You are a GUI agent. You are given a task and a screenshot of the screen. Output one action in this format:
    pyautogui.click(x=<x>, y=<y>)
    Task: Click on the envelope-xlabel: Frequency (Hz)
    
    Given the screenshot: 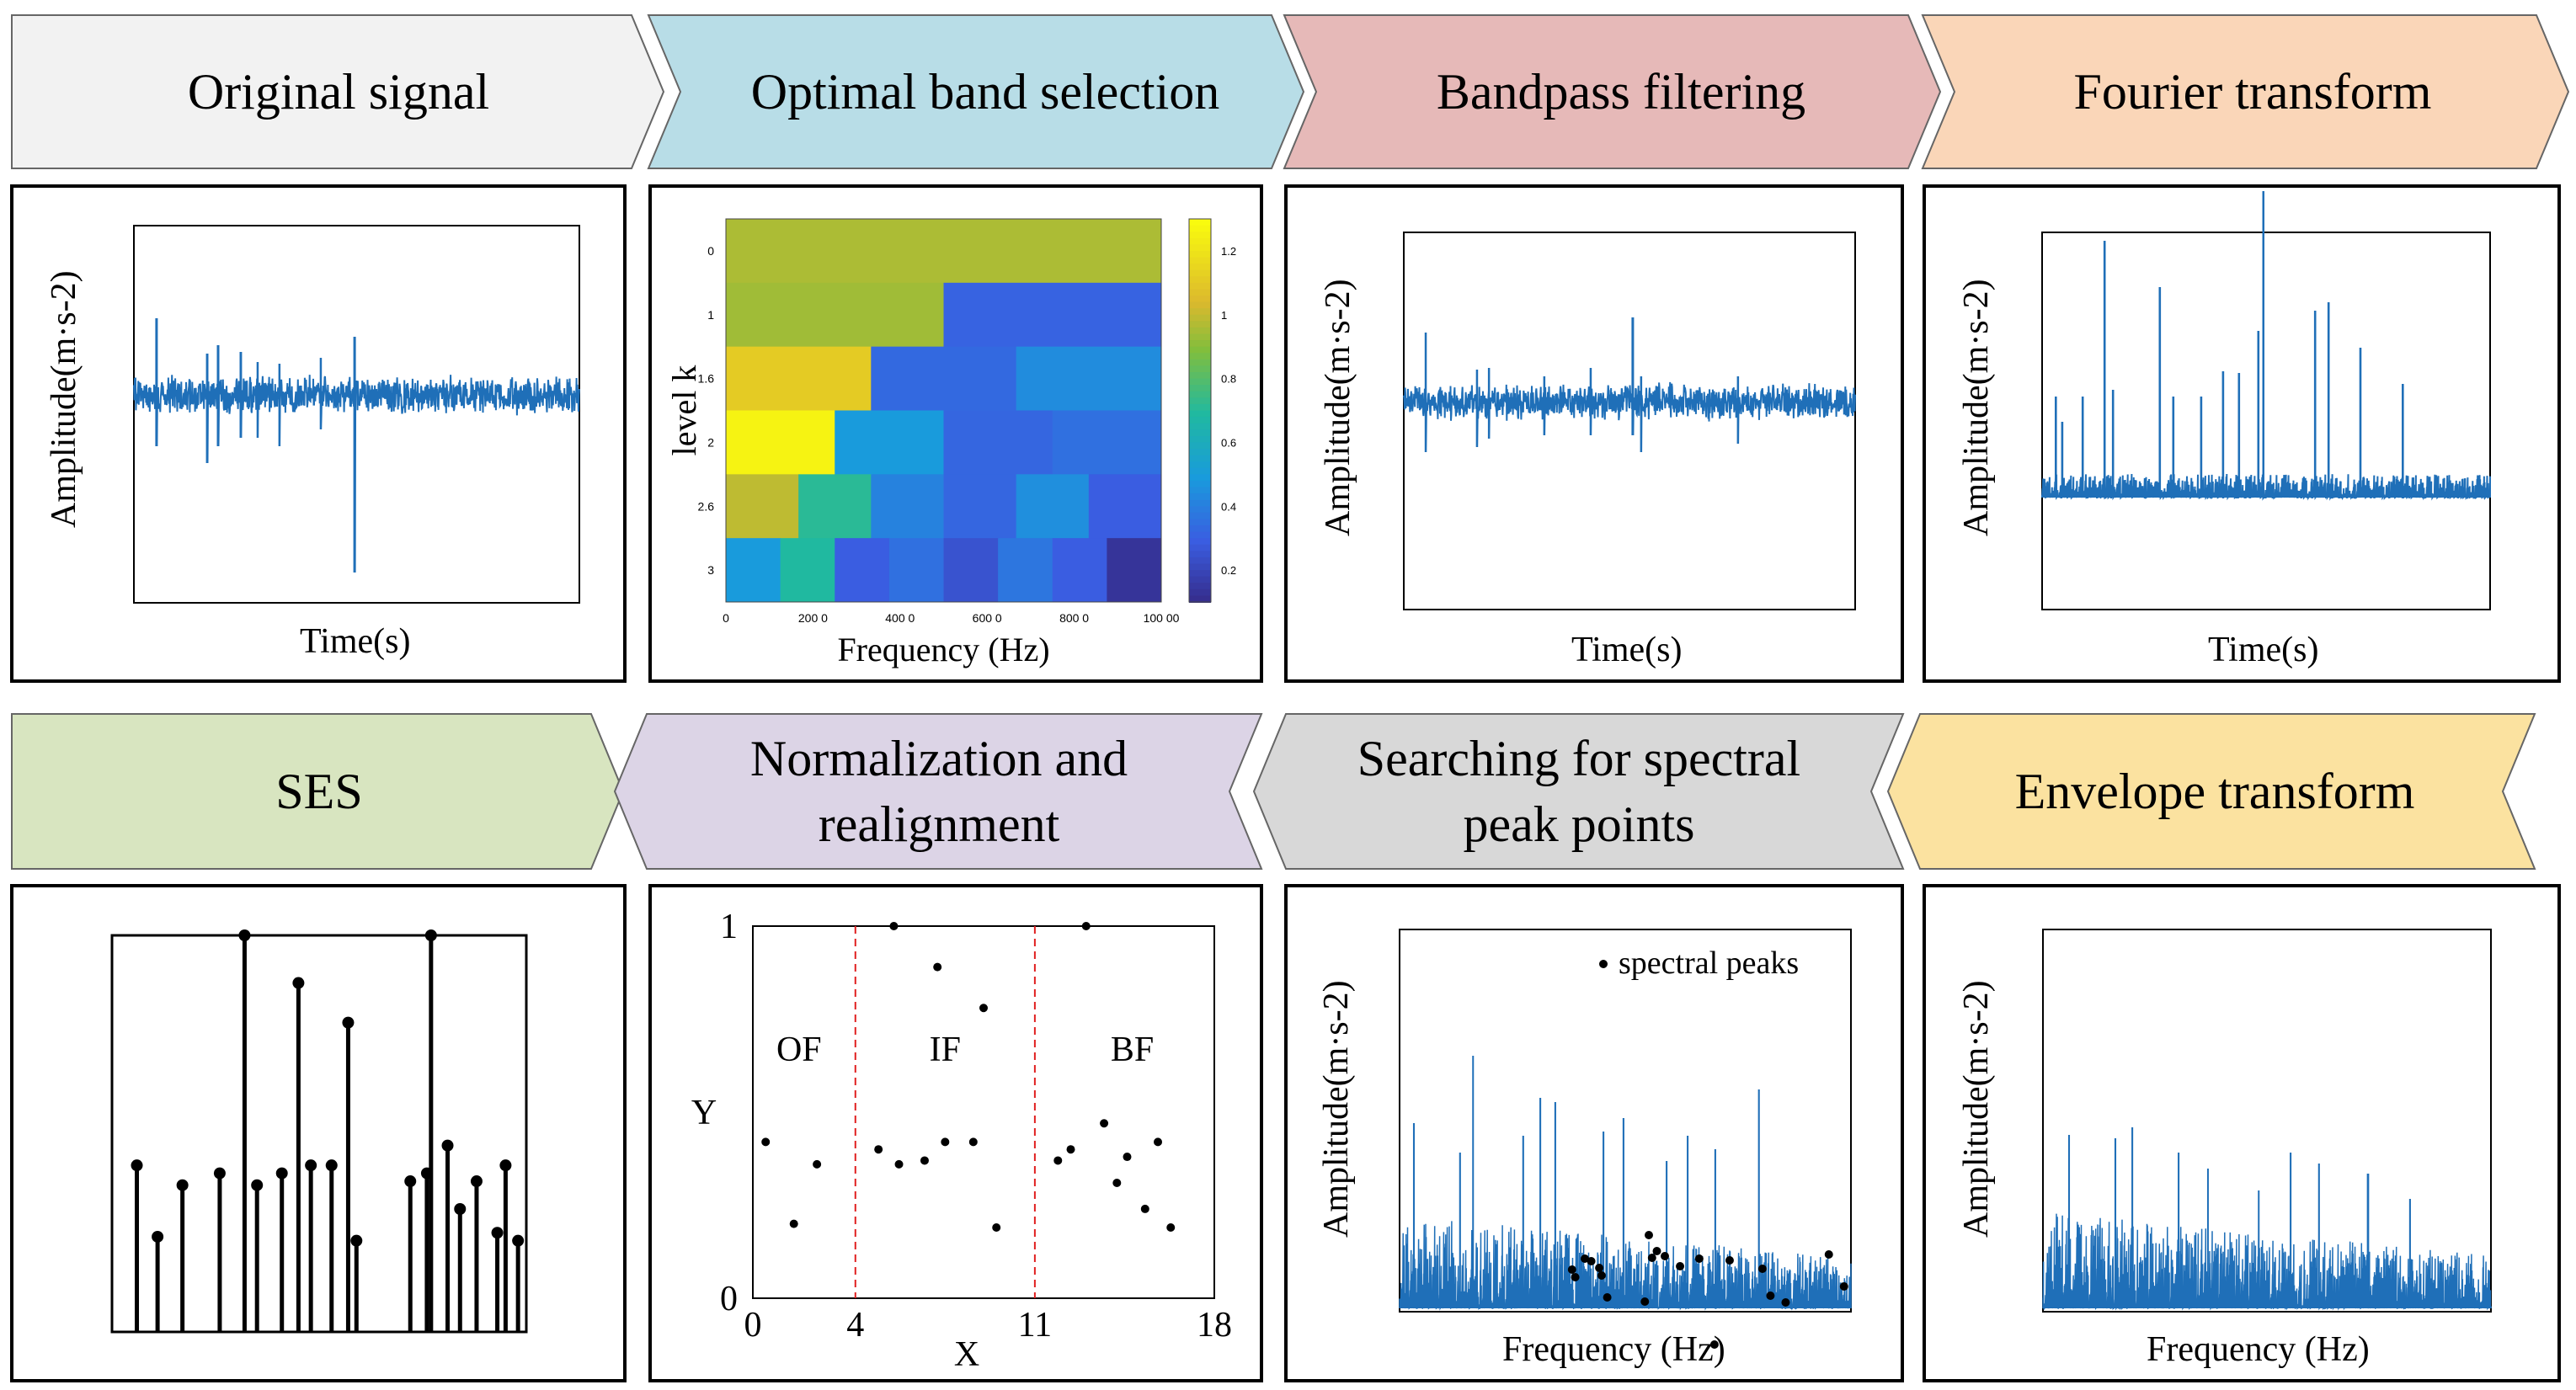 What is the action you would take?
    pyautogui.click(x=2258, y=1349)
    